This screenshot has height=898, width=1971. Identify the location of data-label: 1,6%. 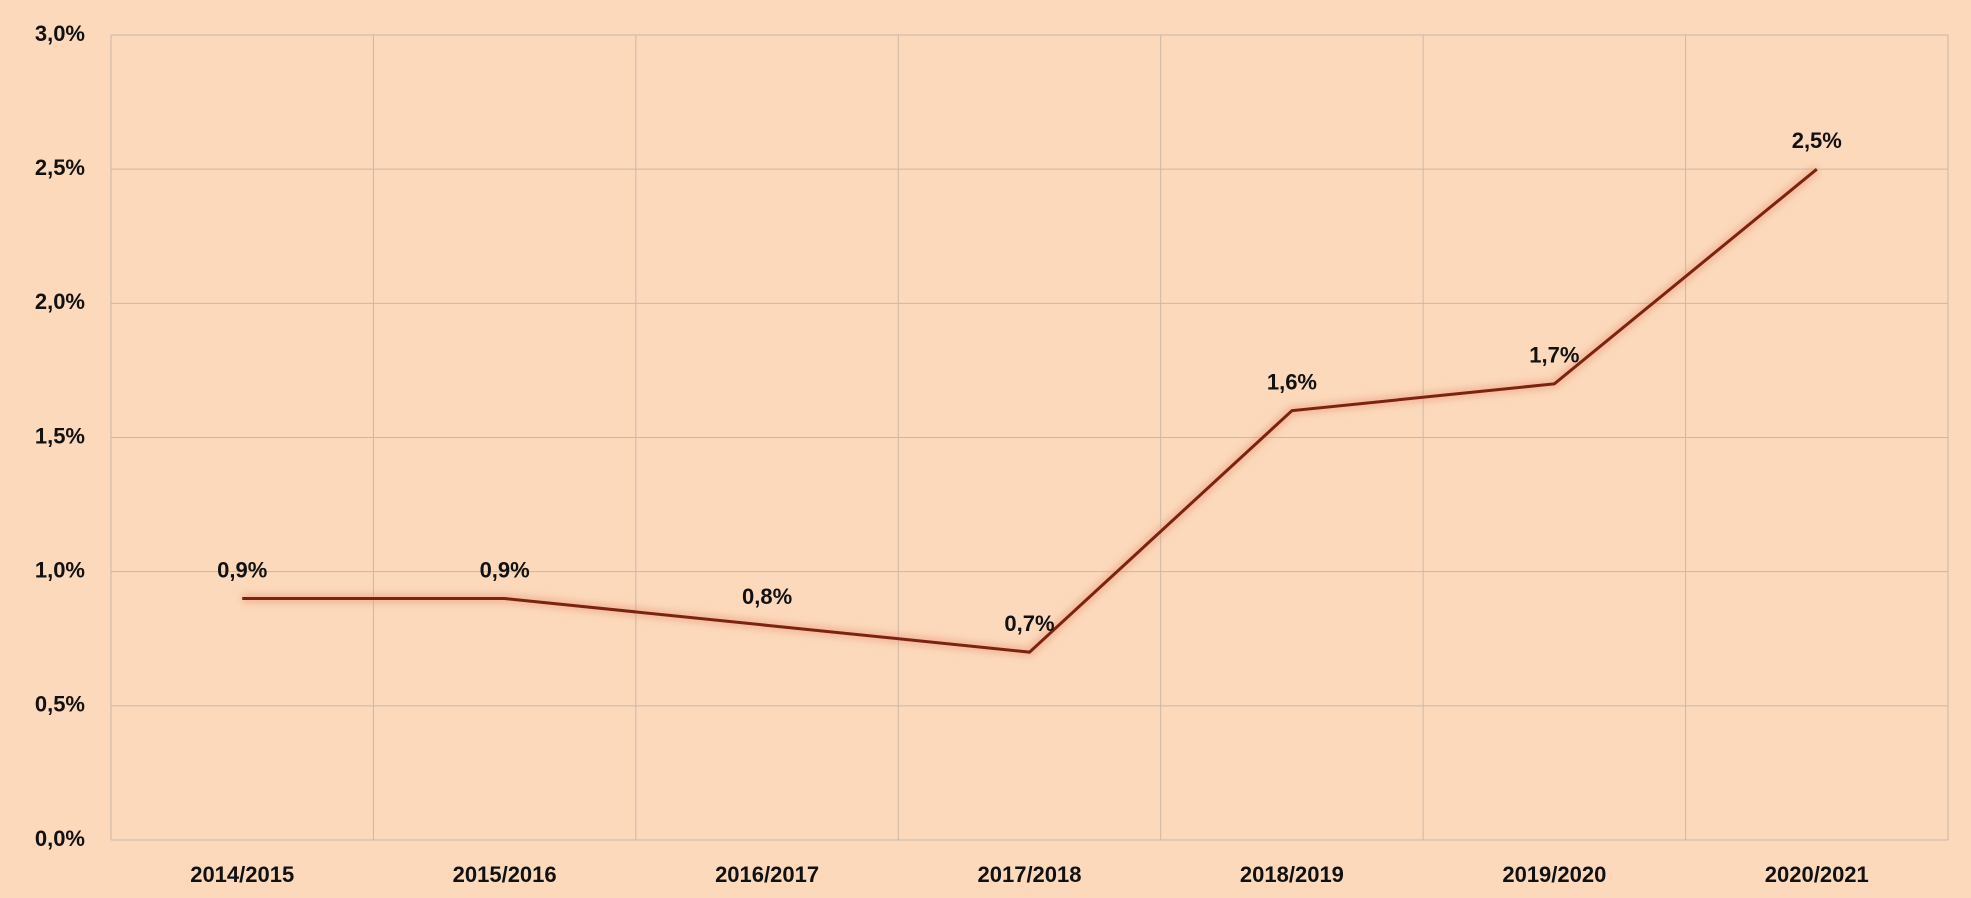
(1292, 381).